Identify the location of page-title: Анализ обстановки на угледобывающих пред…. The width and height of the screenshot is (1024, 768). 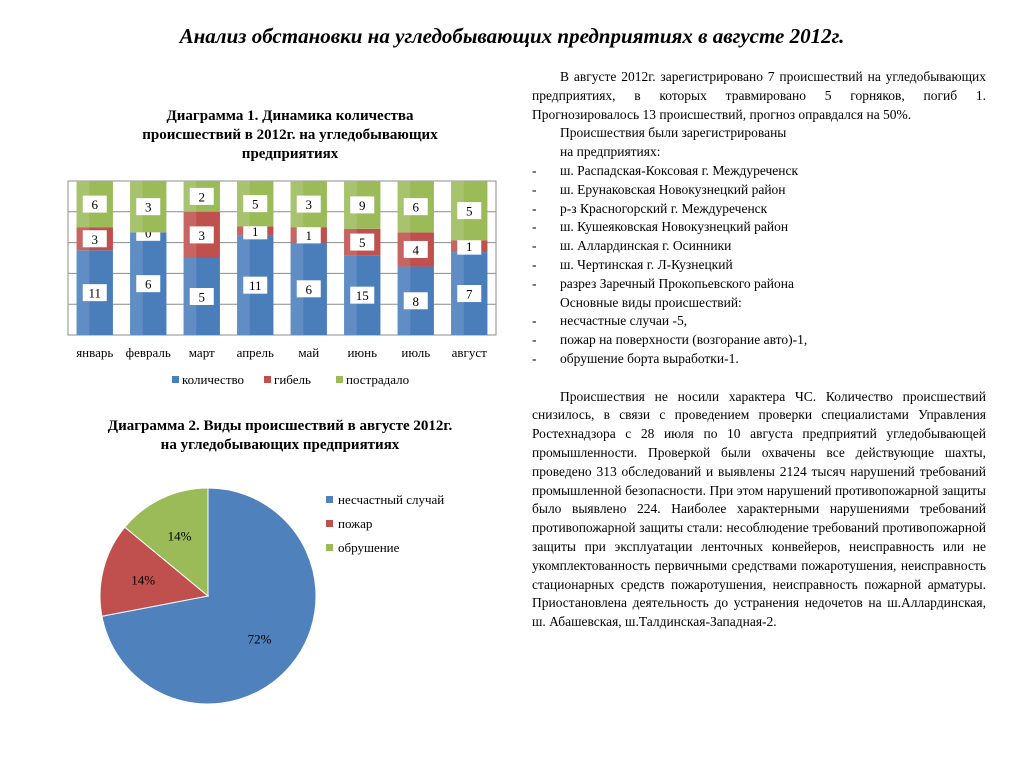
(512, 36).